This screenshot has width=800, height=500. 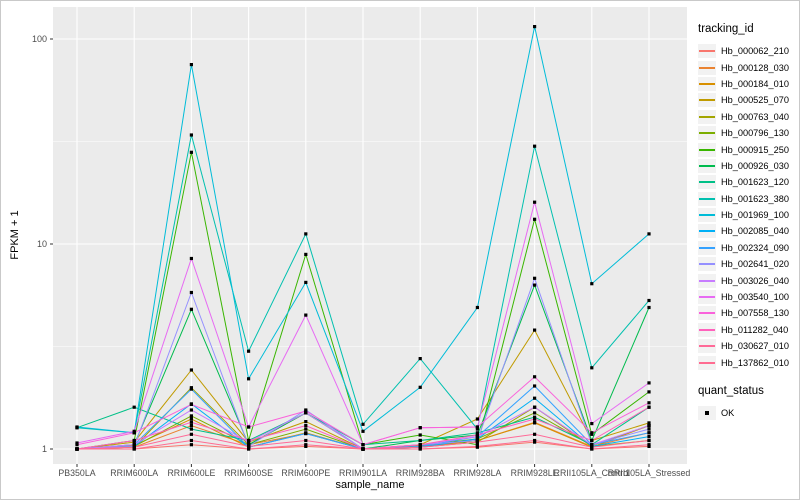 What do you see at coordinates (305, 473) in the screenshot?
I see `svg-text: RRIM600PE` at bounding box center [305, 473].